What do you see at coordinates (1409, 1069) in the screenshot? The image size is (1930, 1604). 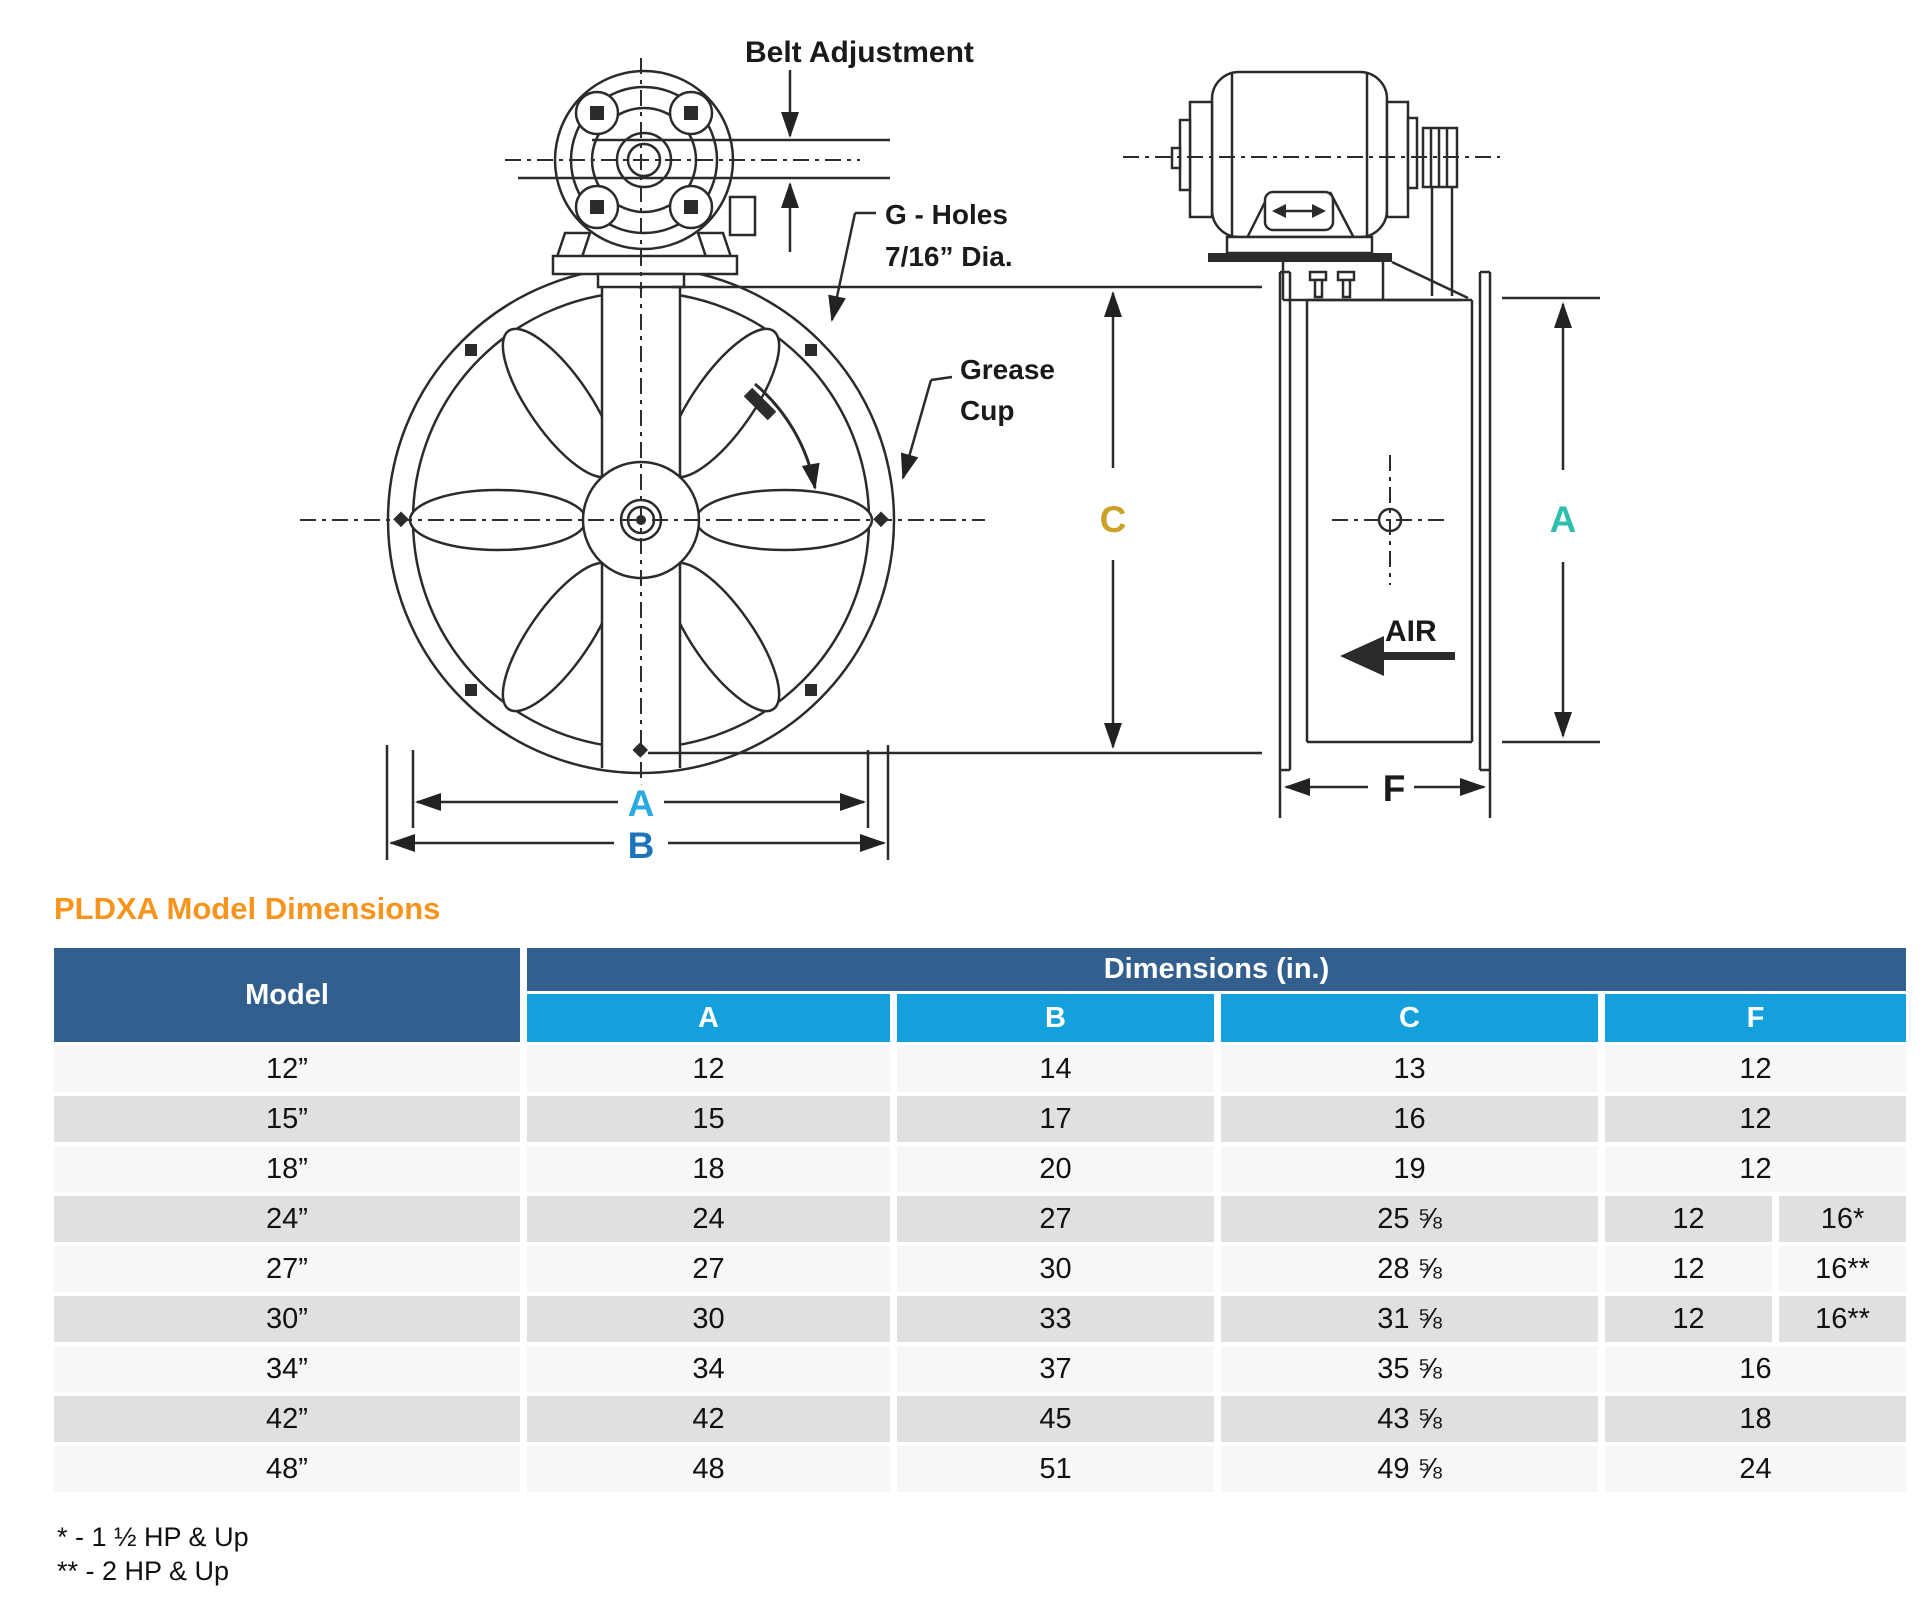 I see `cell-c: 13` at bounding box center [1409, 1069].